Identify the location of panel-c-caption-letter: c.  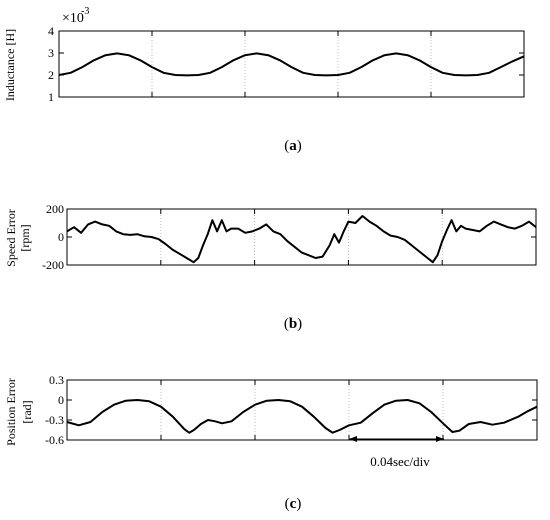
(293, 504).